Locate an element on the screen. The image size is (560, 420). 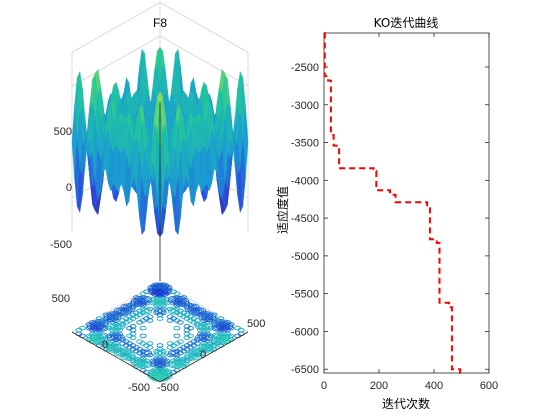
surface-peaks is located at coordinates (160, 142).